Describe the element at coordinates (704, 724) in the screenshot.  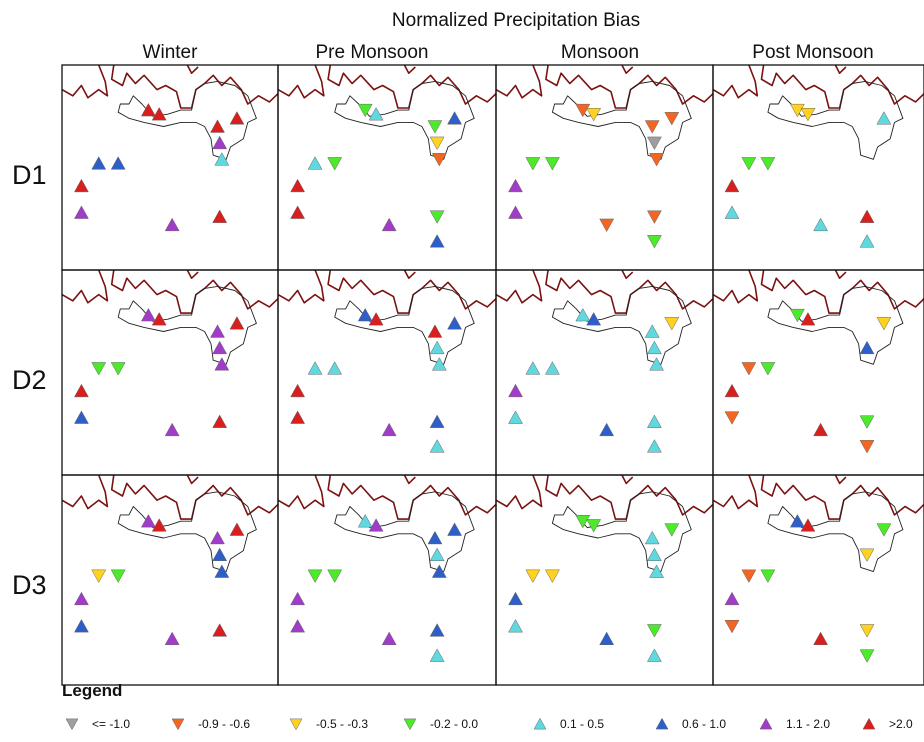
I see `legend-label: 0.6 - 1.0` at that location.